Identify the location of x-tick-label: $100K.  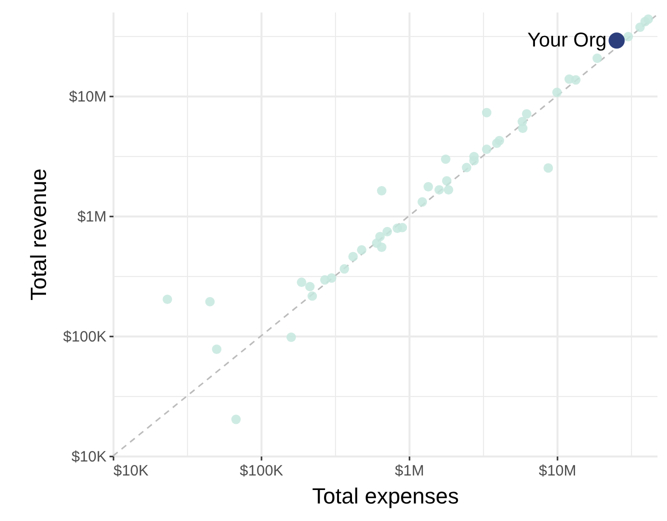
(262, 471).